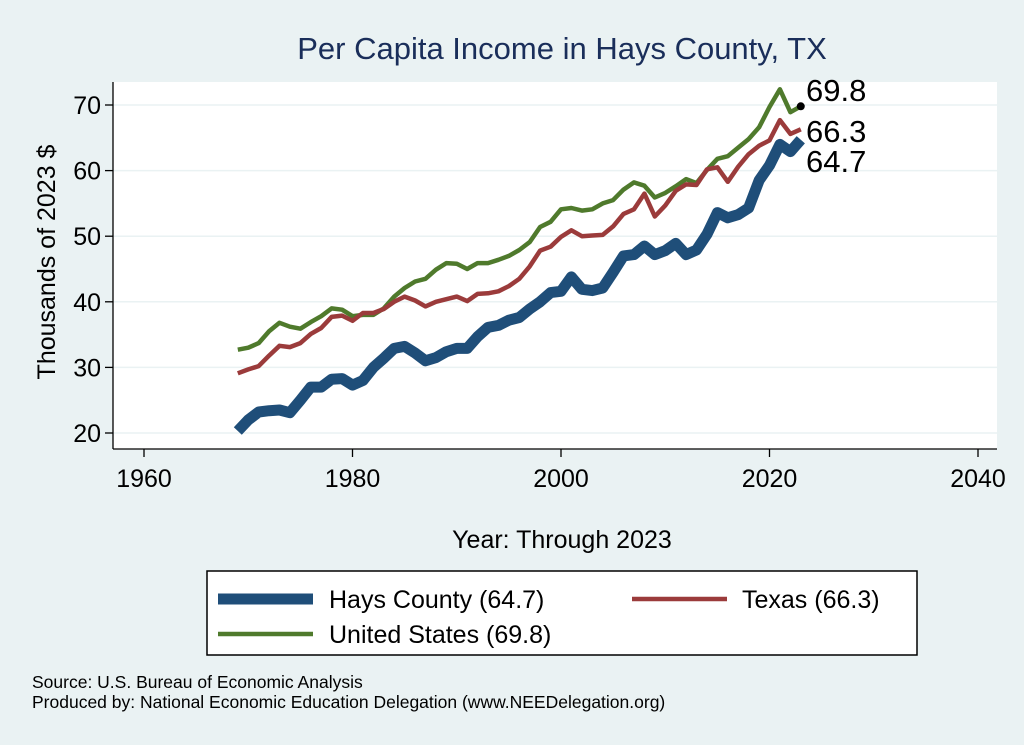  I want to click on x-axis-label: Year: Through 2023, so click(562, 540).